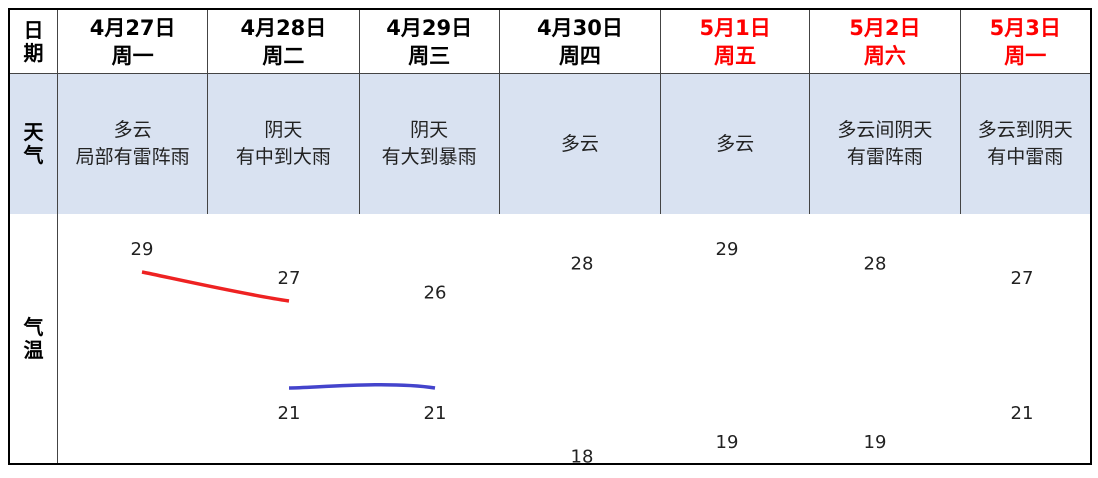 The height and width of the screenshot is (478, 1098). Describe the element at coordinates (885, 41) in the screenshot. I see `date-cell: 5月2日周六` at that location.